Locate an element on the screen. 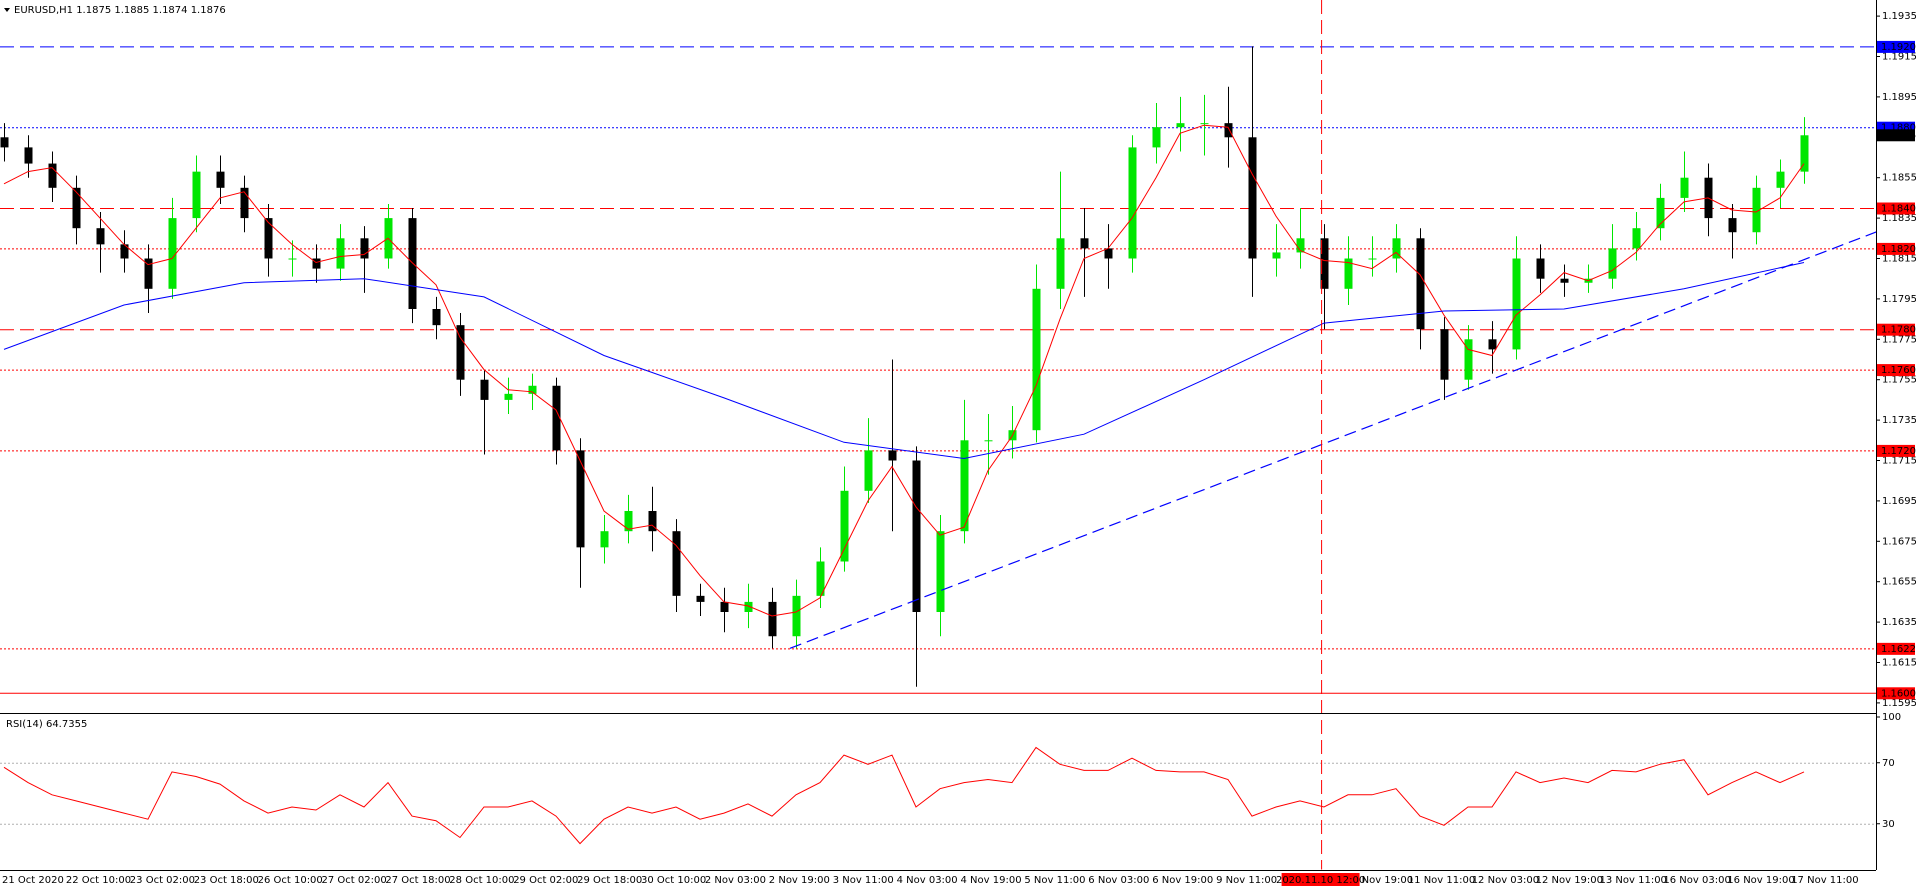  x-tick-label: 5 Nov 11:00 is located at coordinates (1054, 880).